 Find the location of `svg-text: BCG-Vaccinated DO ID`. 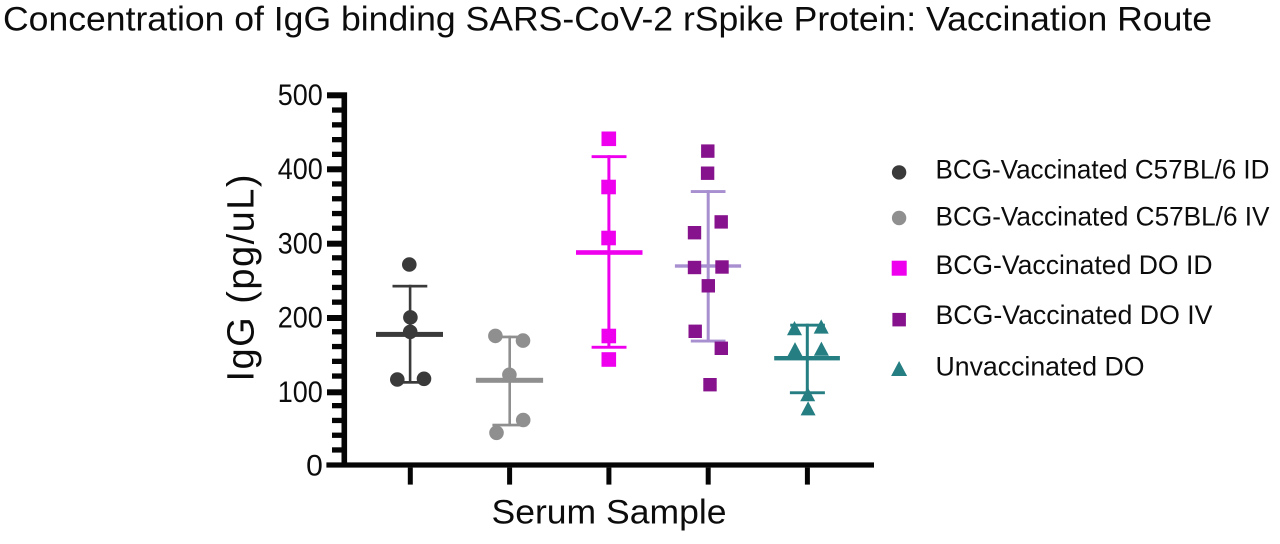

svg-text: BCG-Vaccinated DO ID is located at coordinates (1074, 265).